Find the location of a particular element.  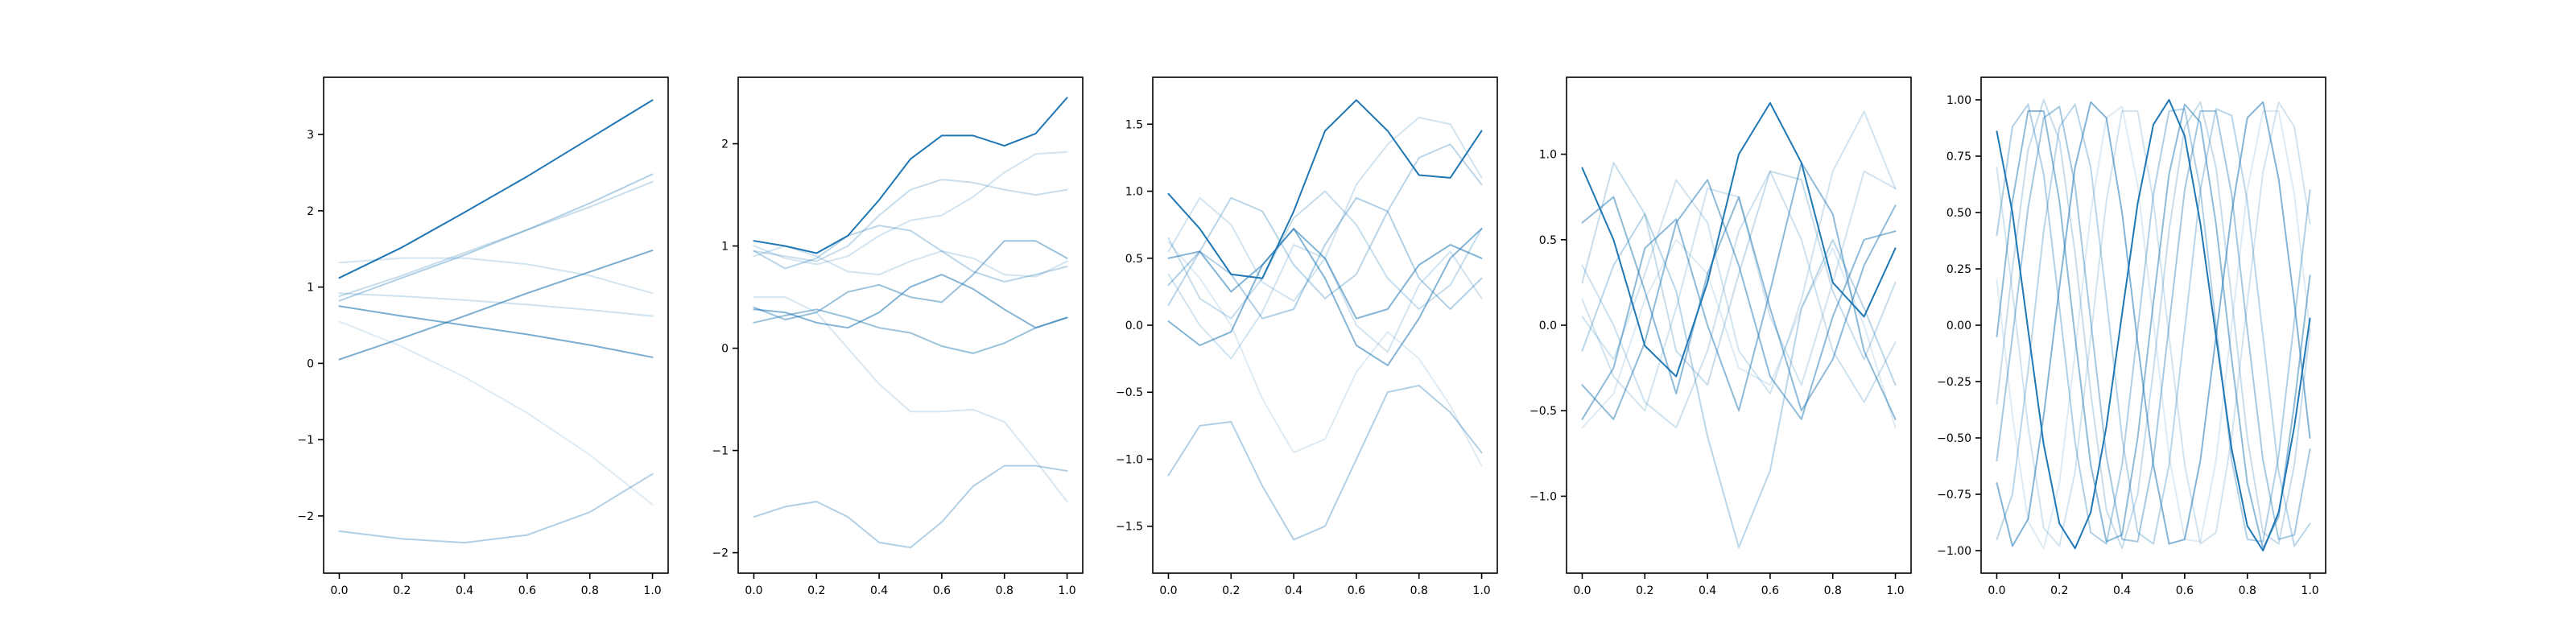

chart-panel-2: 0.0 0.2 0.4 0.6 0.8 1.0 −2 −1 0 1 2 is located at coordinates (898, 336).